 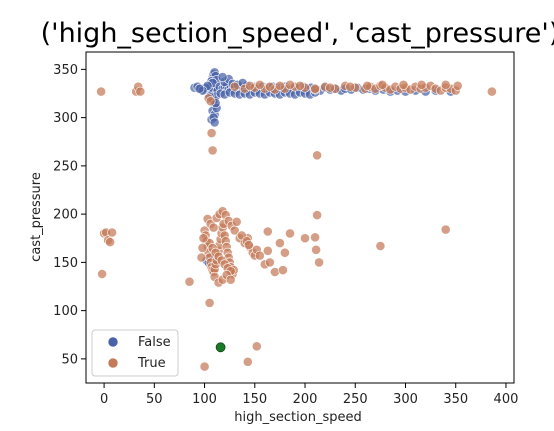 I want to click on y-tick-label: 100, so click(x=65, y=311).